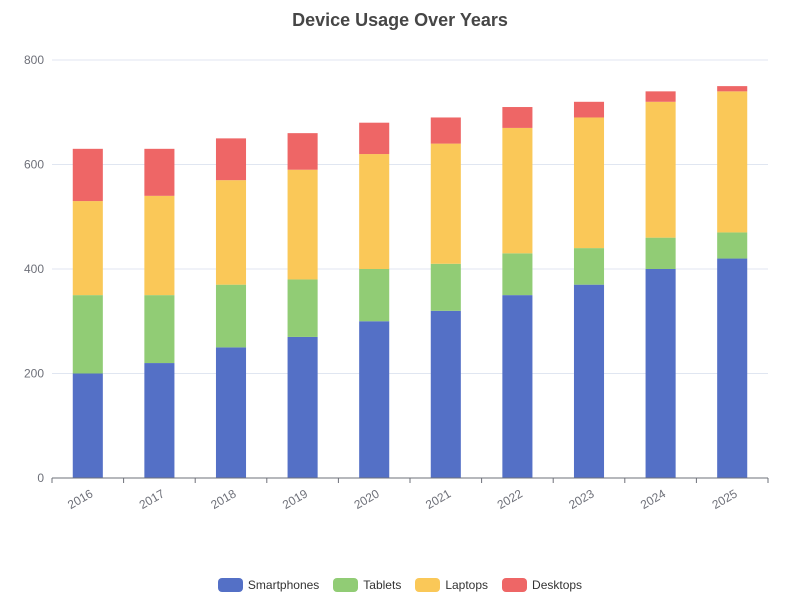 The image size is (800, 600). Describe the element at coordinates (302, 151) in the screenshot. I see `bar-desktops-2019` at that location.